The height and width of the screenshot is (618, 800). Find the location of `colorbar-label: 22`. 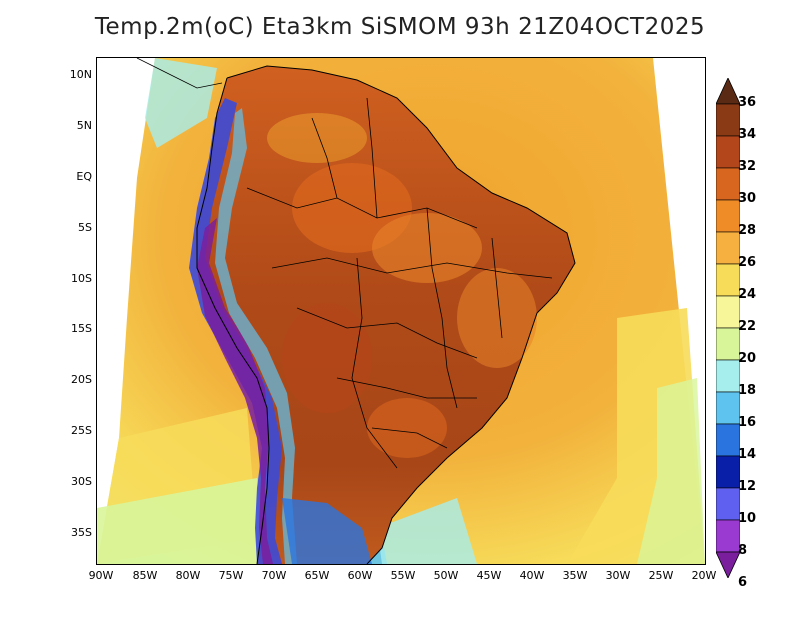

colorbar-label: 22 is located at coordinates (747, 326).